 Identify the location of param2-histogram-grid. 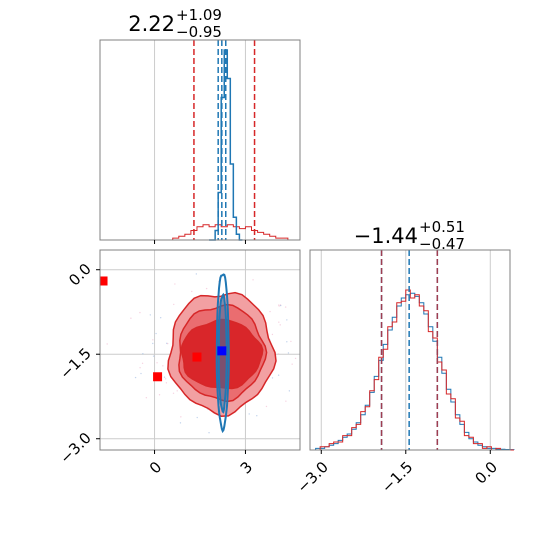
(405, 350).